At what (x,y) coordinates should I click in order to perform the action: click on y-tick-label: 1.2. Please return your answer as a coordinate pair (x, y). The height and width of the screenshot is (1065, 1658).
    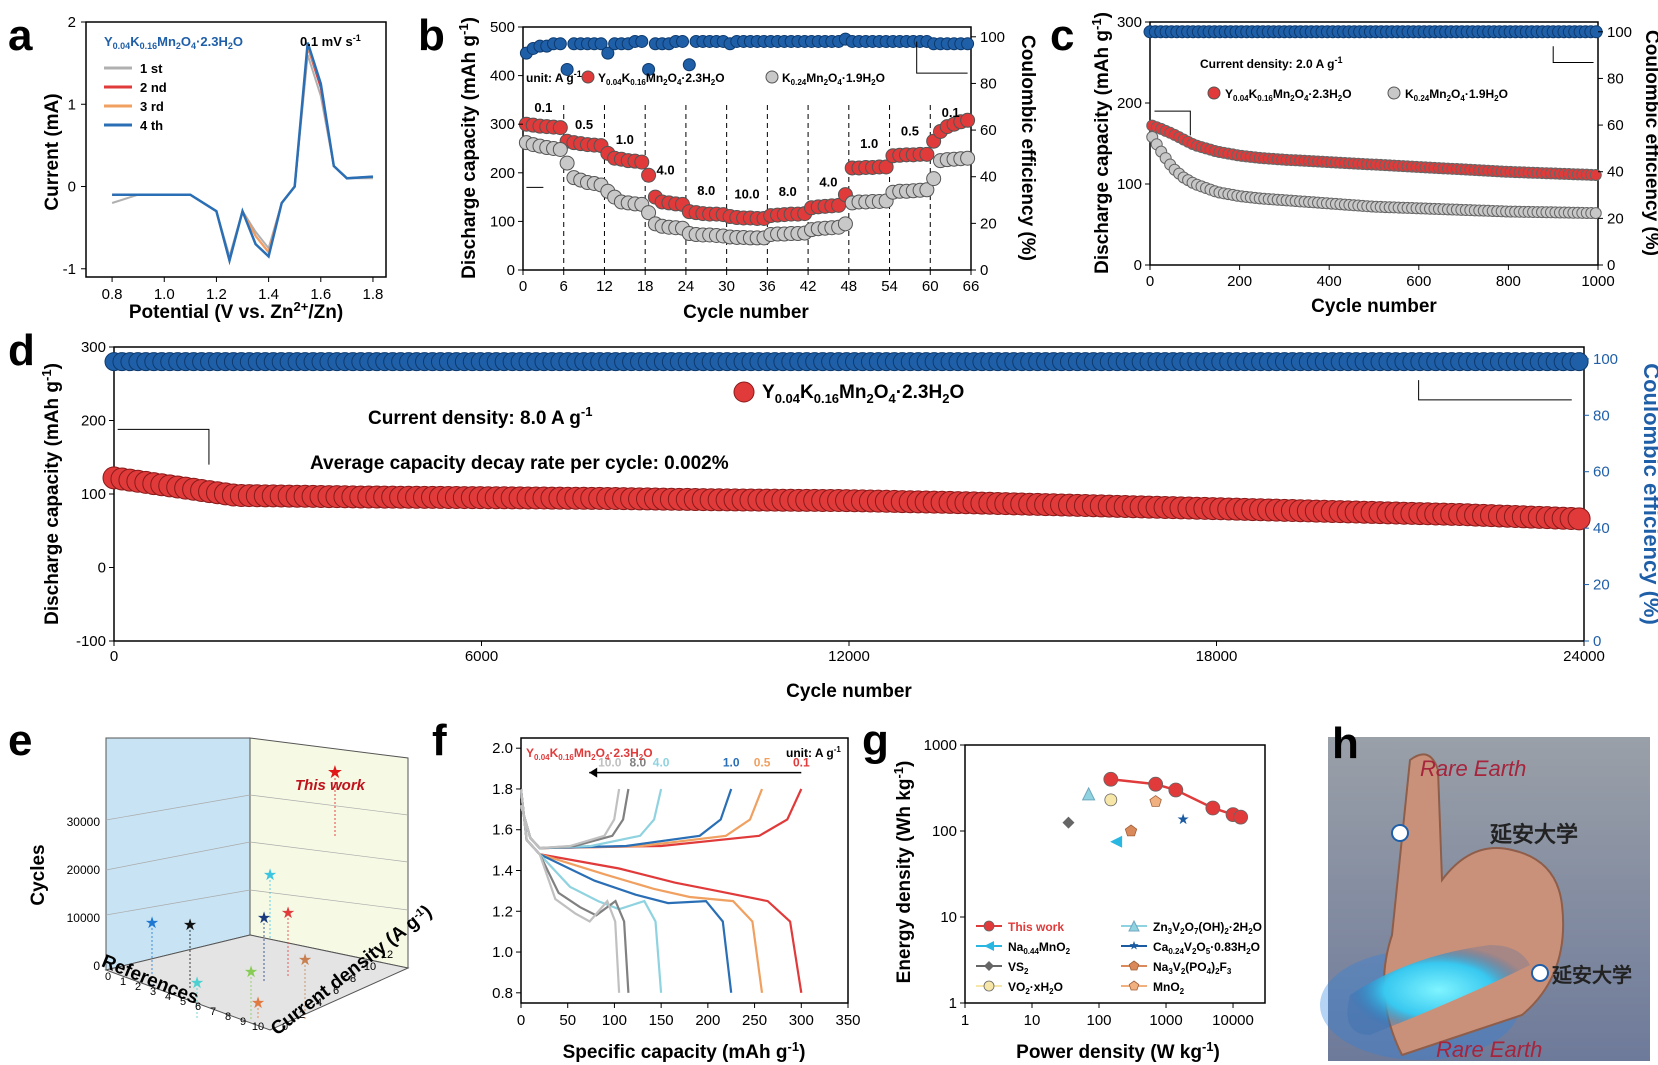
    Looking at the image, I should click on (502, 911).